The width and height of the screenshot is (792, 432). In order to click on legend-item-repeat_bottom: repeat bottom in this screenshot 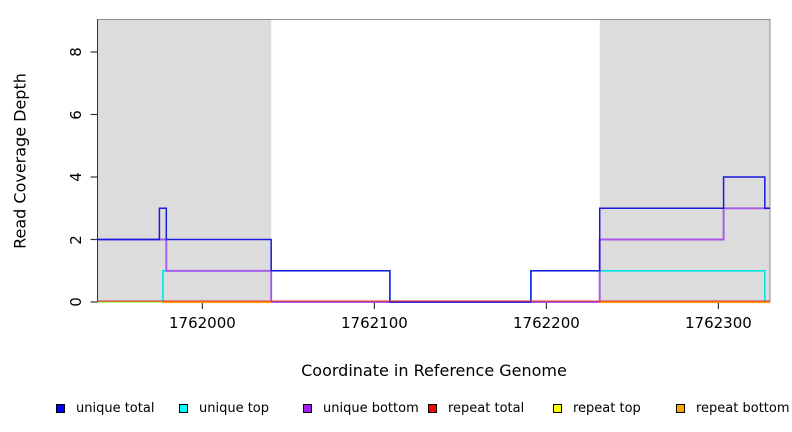, I will do `click(733, 408)`.